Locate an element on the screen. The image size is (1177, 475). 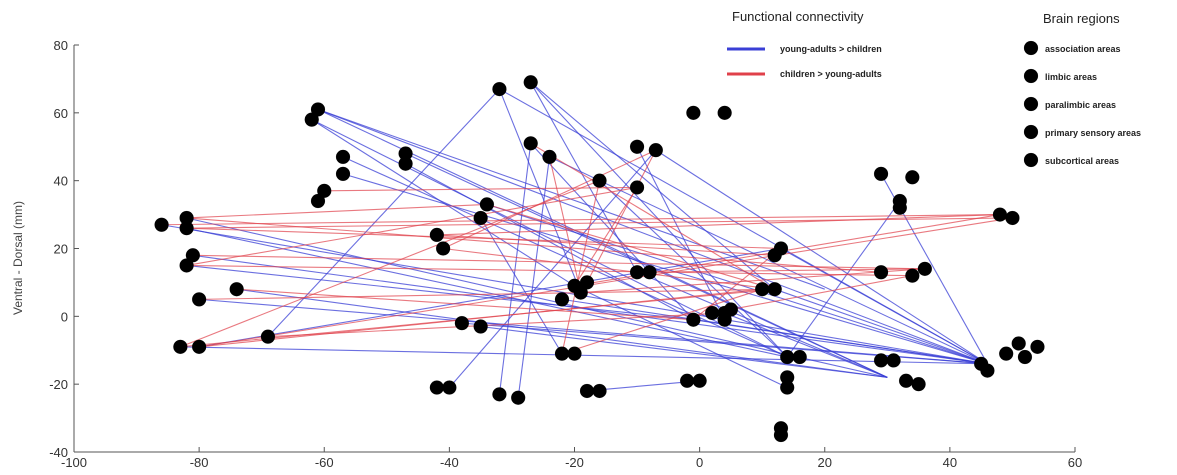
x-tick-label: 60 is located at coordinates (1075, 462).